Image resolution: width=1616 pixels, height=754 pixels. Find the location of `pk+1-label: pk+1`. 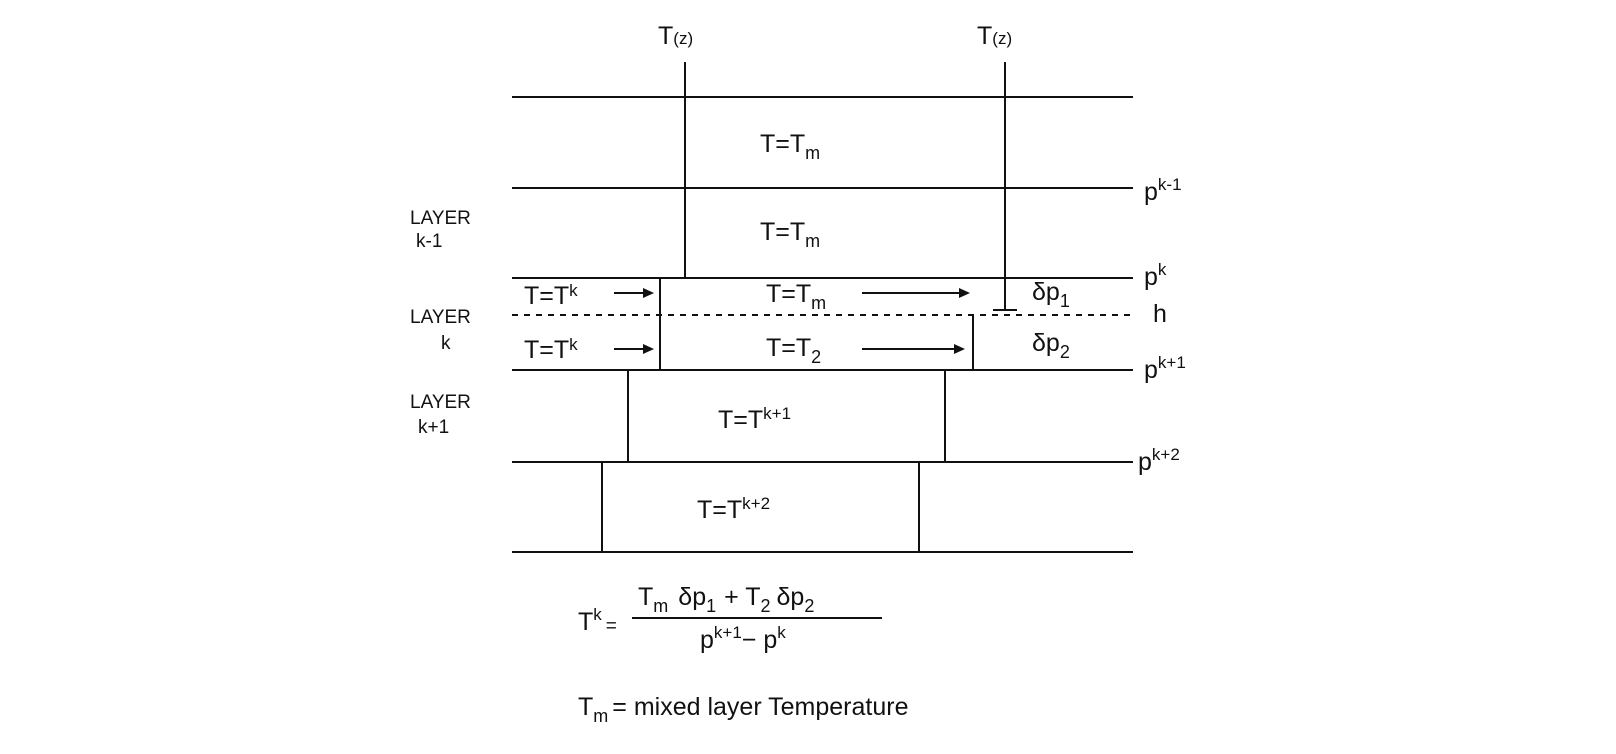

pk+1-label: pk+1 is located at coordinates (1165, 368).